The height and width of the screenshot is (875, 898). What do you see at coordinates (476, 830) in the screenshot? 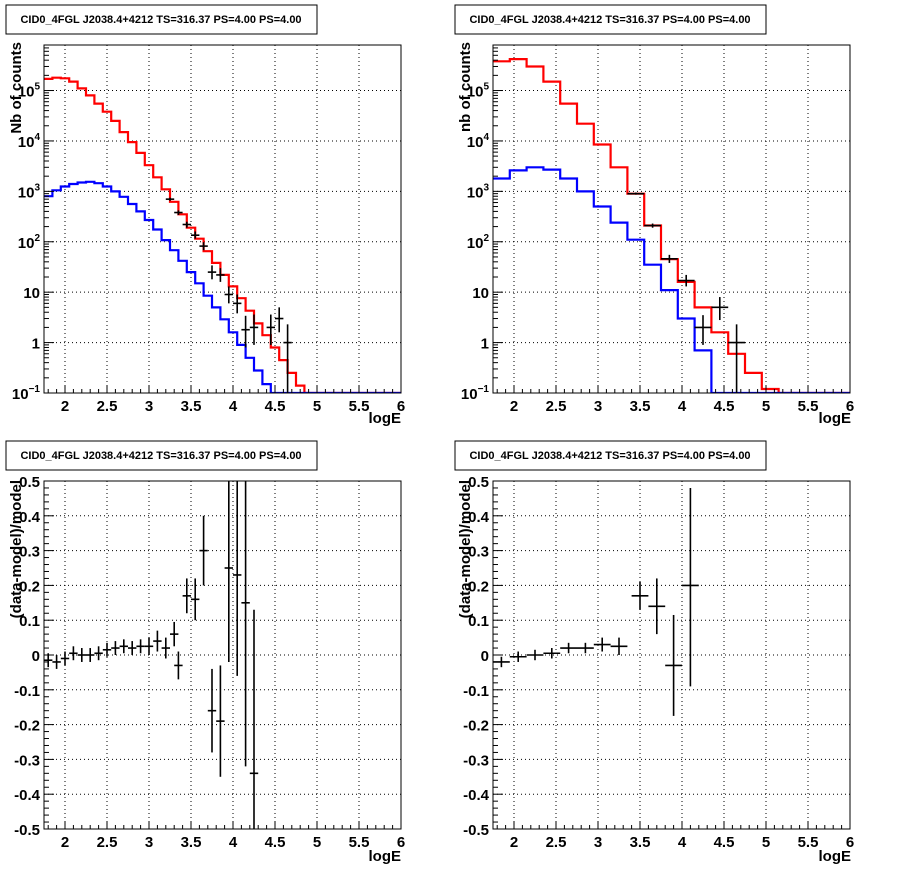
I see `y-tick-label: -0.5` at bounding box center [476, 830].